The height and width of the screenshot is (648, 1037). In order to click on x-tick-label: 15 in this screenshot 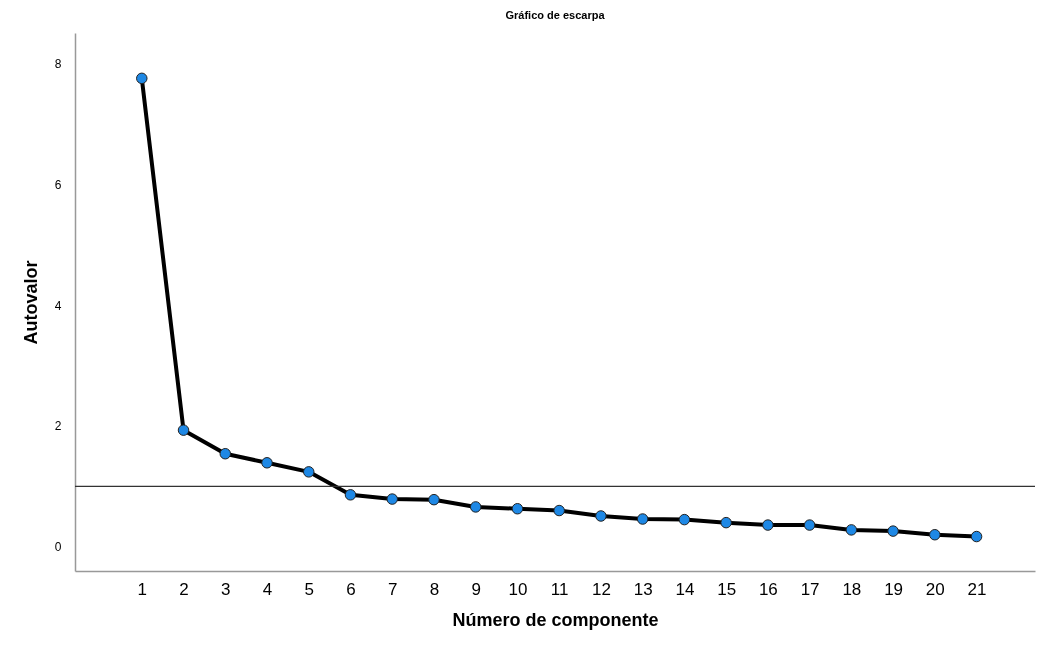, I will do `click(727, 589)`.